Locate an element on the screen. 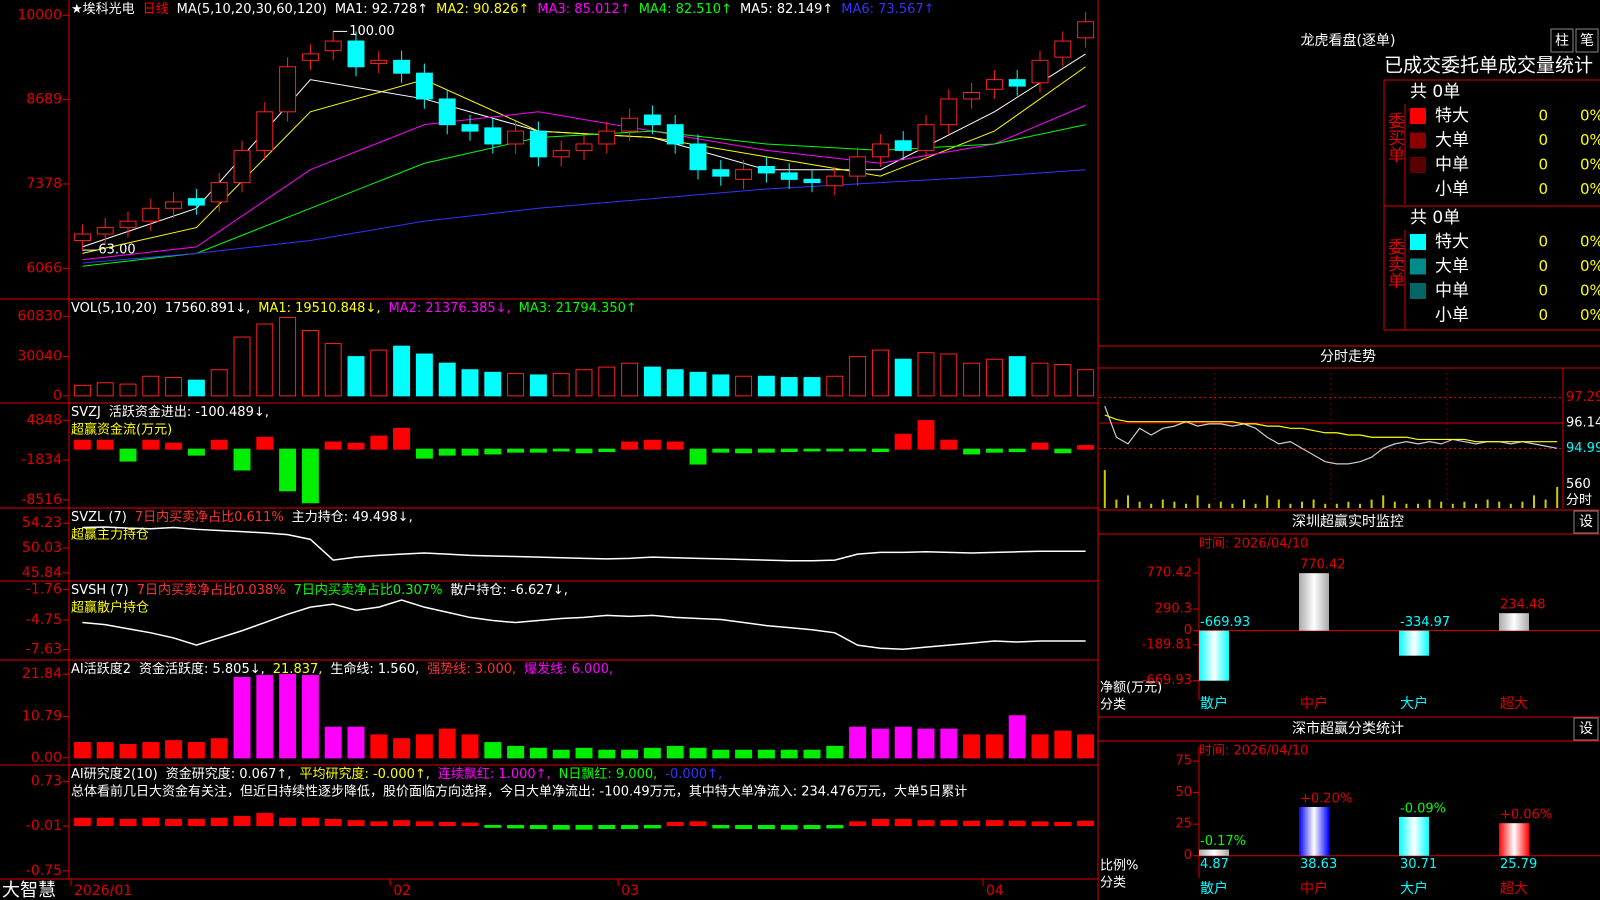 This screenshot has width=1600, height=900. y-tick-label: 0.00 is located at coordinates (46, 758).